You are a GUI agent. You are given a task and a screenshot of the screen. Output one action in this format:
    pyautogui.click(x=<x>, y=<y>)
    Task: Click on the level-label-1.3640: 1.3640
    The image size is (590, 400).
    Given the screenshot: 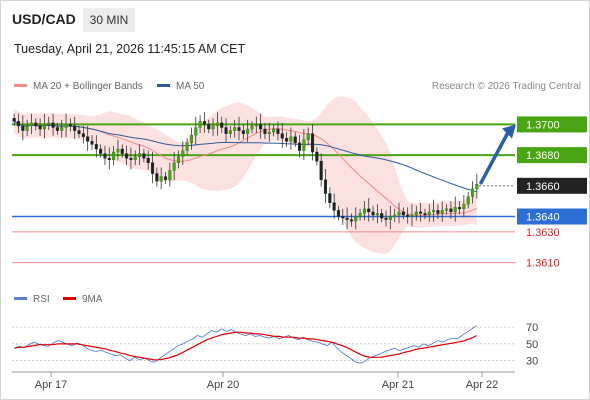 What is the action you would take?
    pyautogui.click(x=543, y=218)
    